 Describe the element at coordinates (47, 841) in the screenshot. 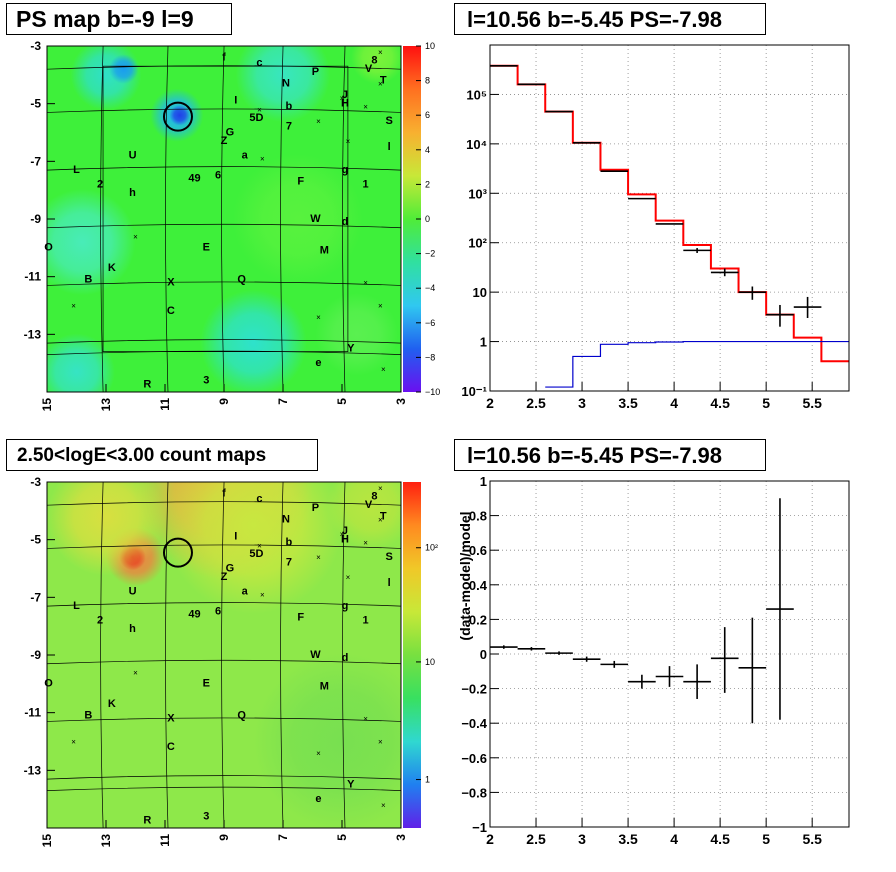

I see `x-tick-label: 15` at that location.